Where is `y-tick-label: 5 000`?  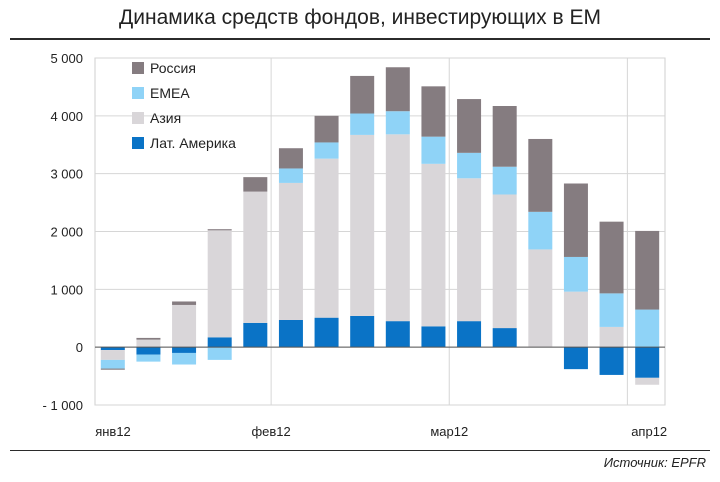 y-tick-label: 5 000 is located at coordinates (66, 58).